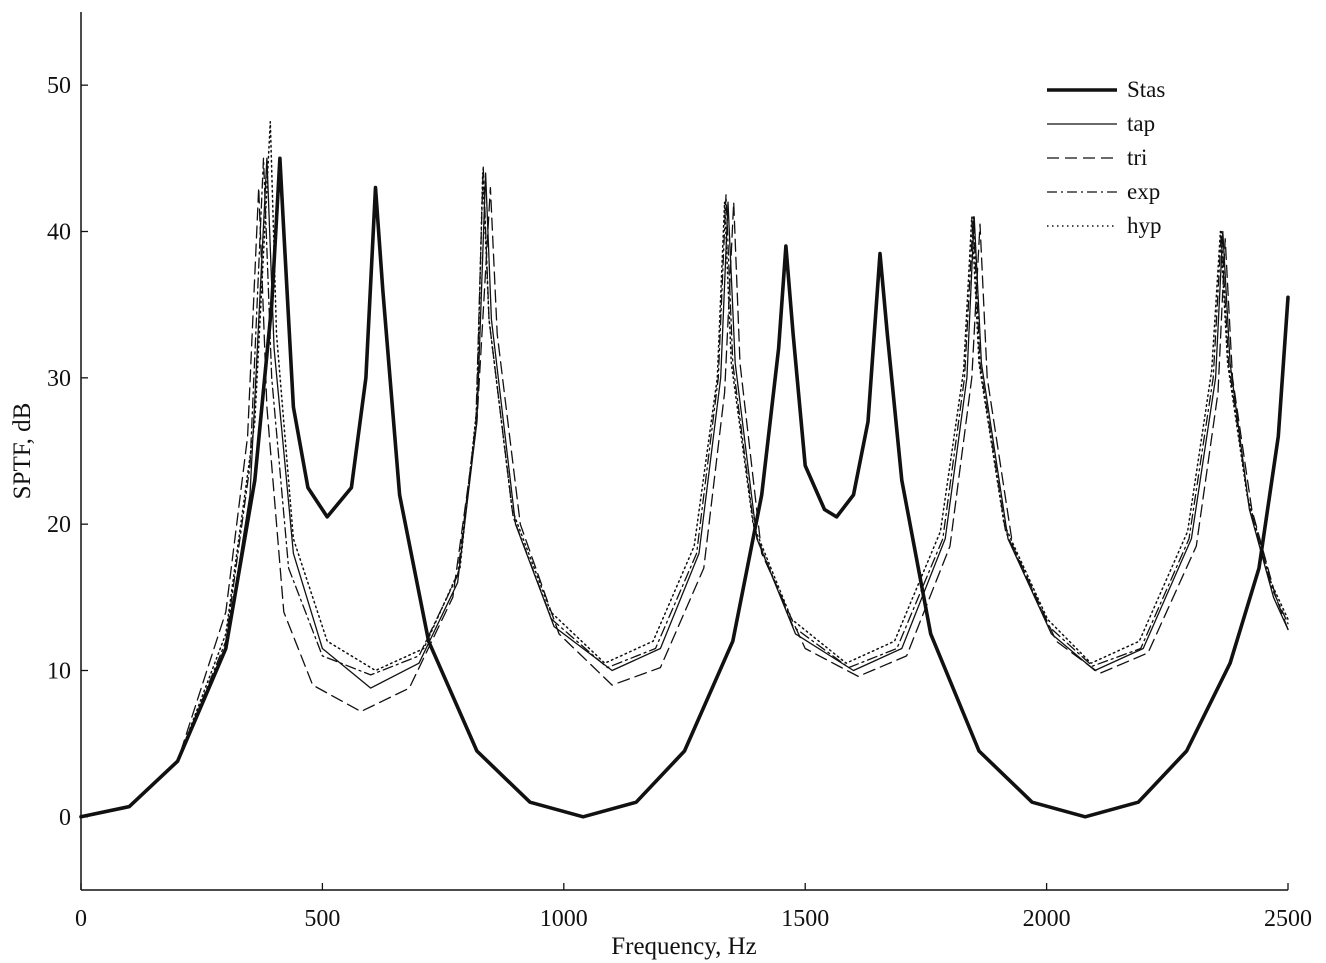 The width and height of the screenshot is (1326, 963). Describe the element at coordinates (1141, 123) in the screenshot. I see `legend-label-tap: tap` at that location.